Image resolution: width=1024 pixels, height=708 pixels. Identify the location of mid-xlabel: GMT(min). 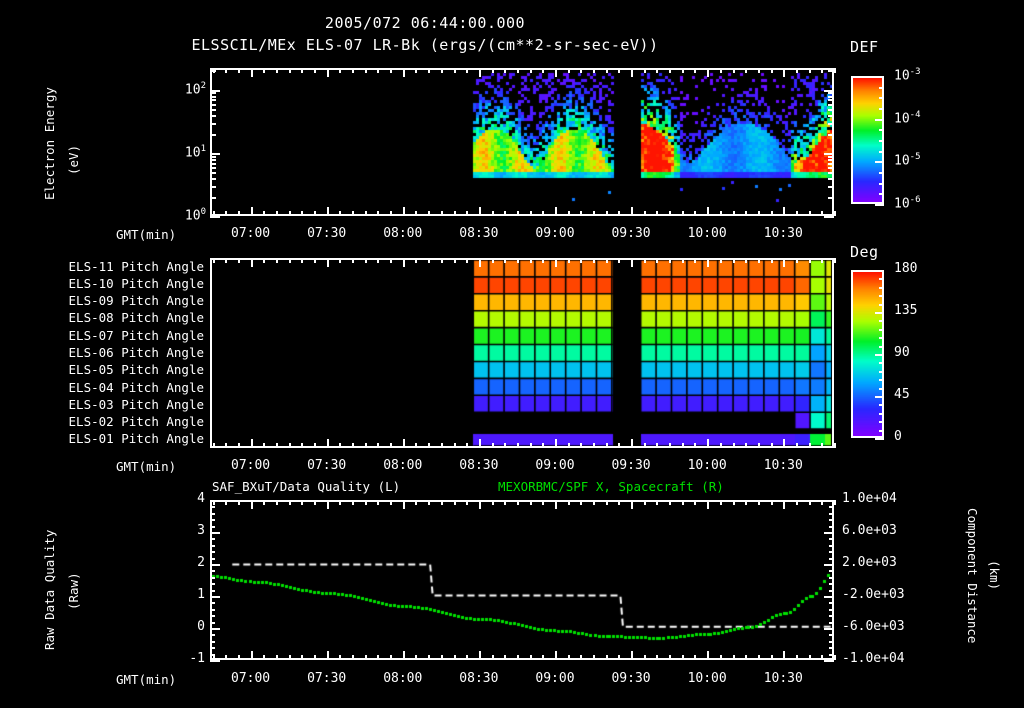
(146, 466).